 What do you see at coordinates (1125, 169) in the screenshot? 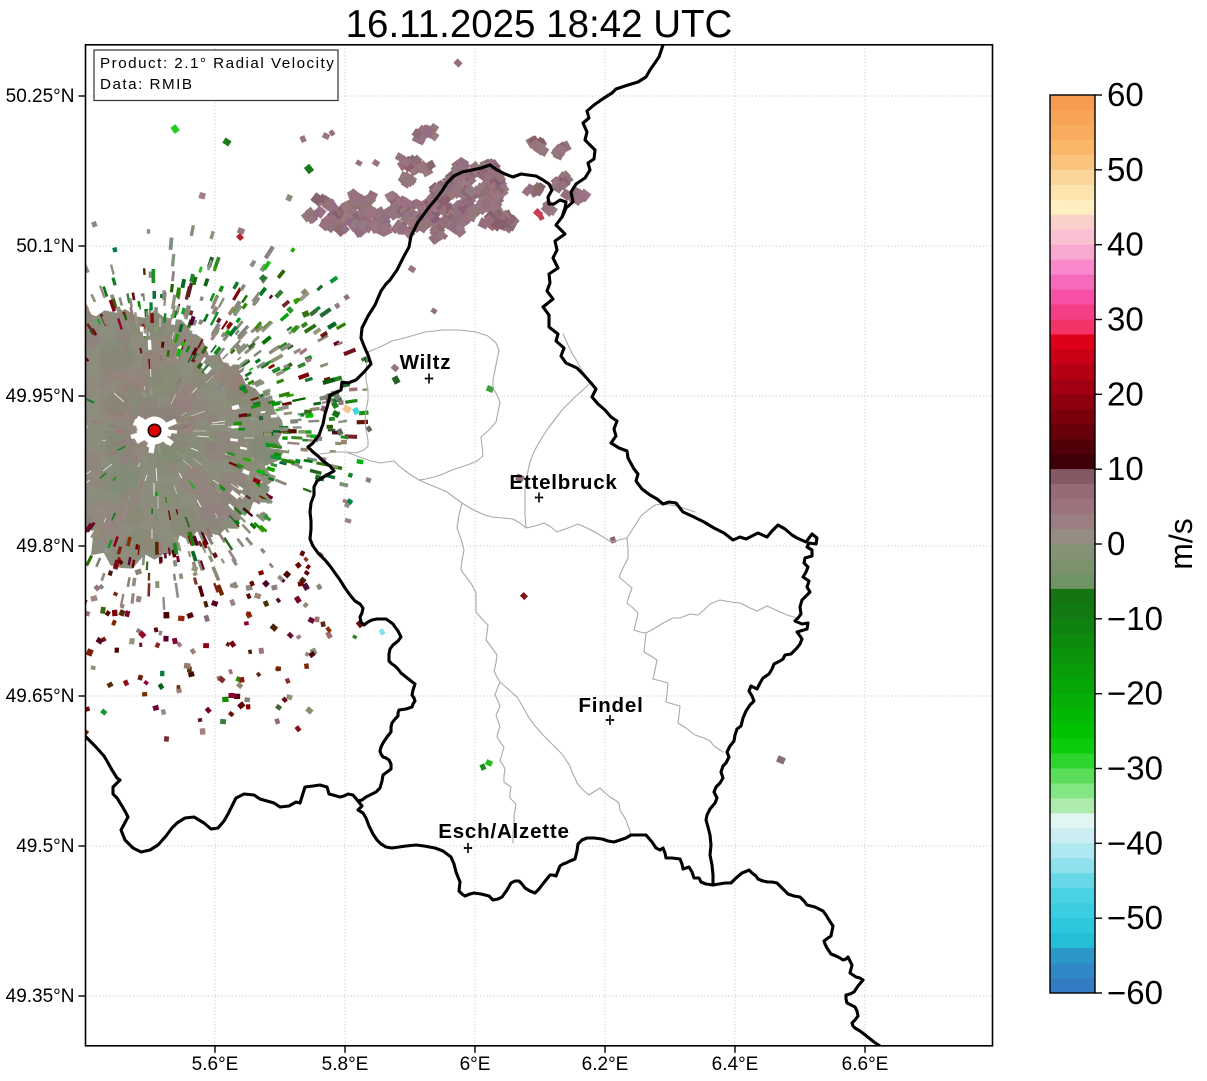
I see `svg-text: 50` at bounding box center [1125, 169].